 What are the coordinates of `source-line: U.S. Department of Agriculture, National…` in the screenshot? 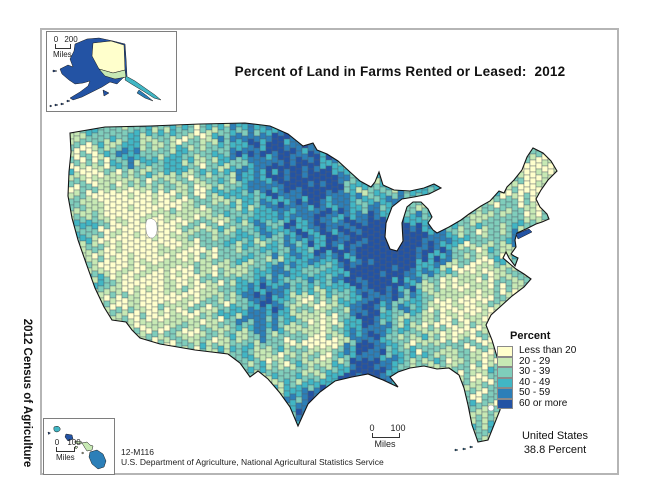 It's located at (252, 462).